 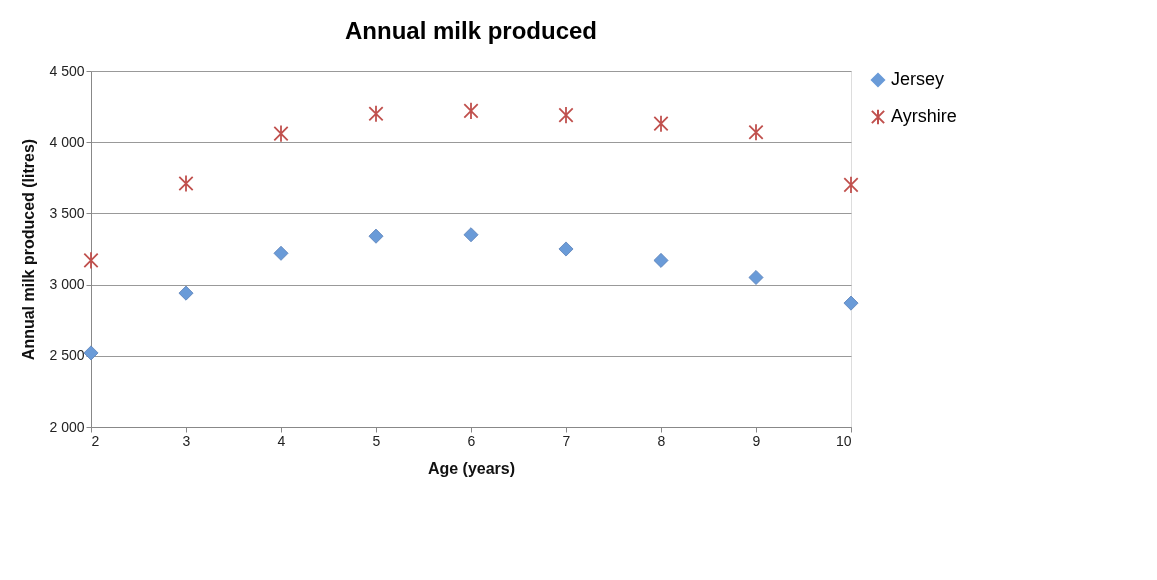 I want to click on y-tick-label: 3 000, so click(x=67, y=284).